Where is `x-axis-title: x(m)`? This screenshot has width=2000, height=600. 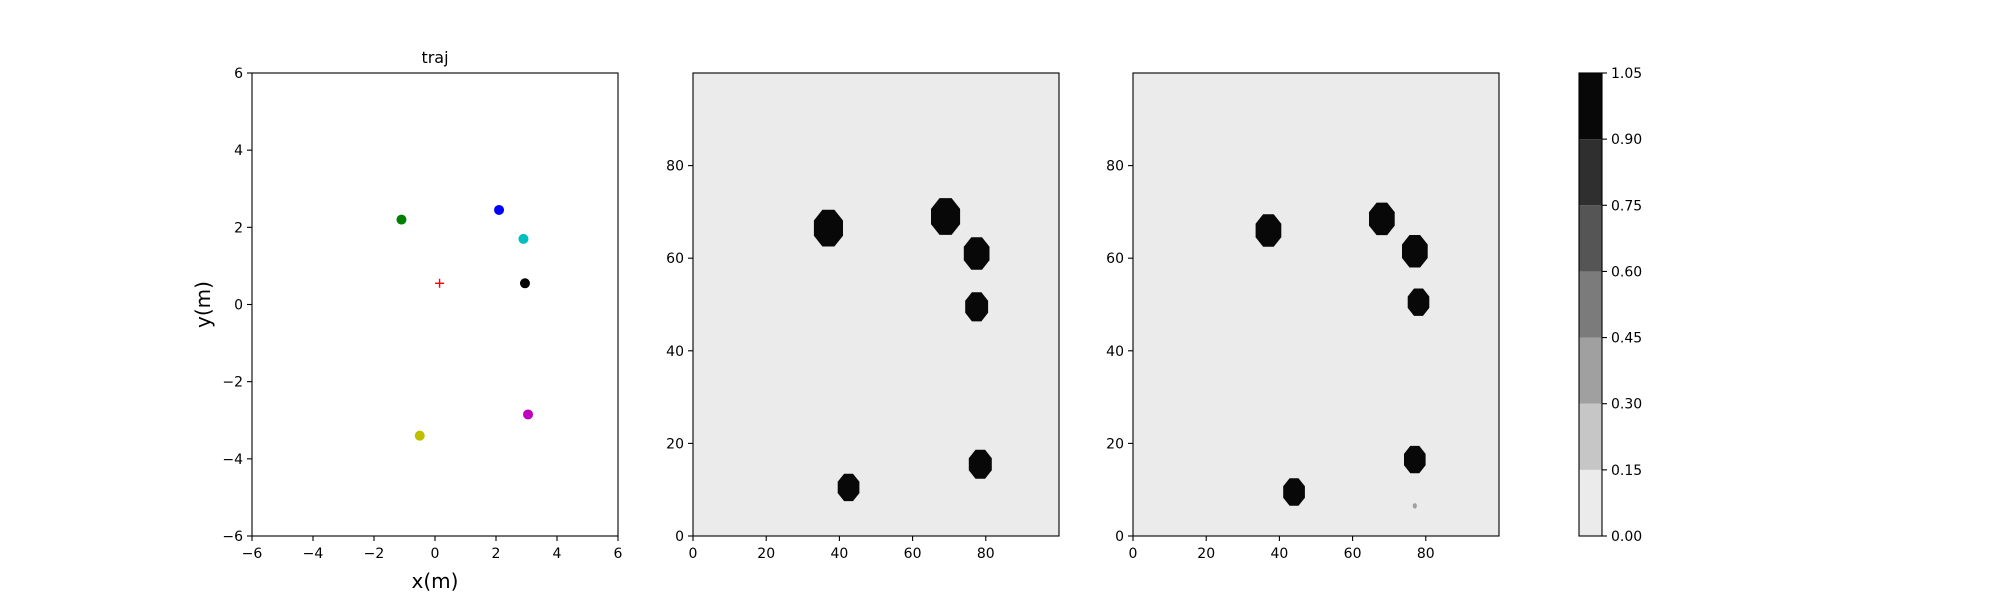
x-axis-title: x(m) is located at coordinates (435, 581).